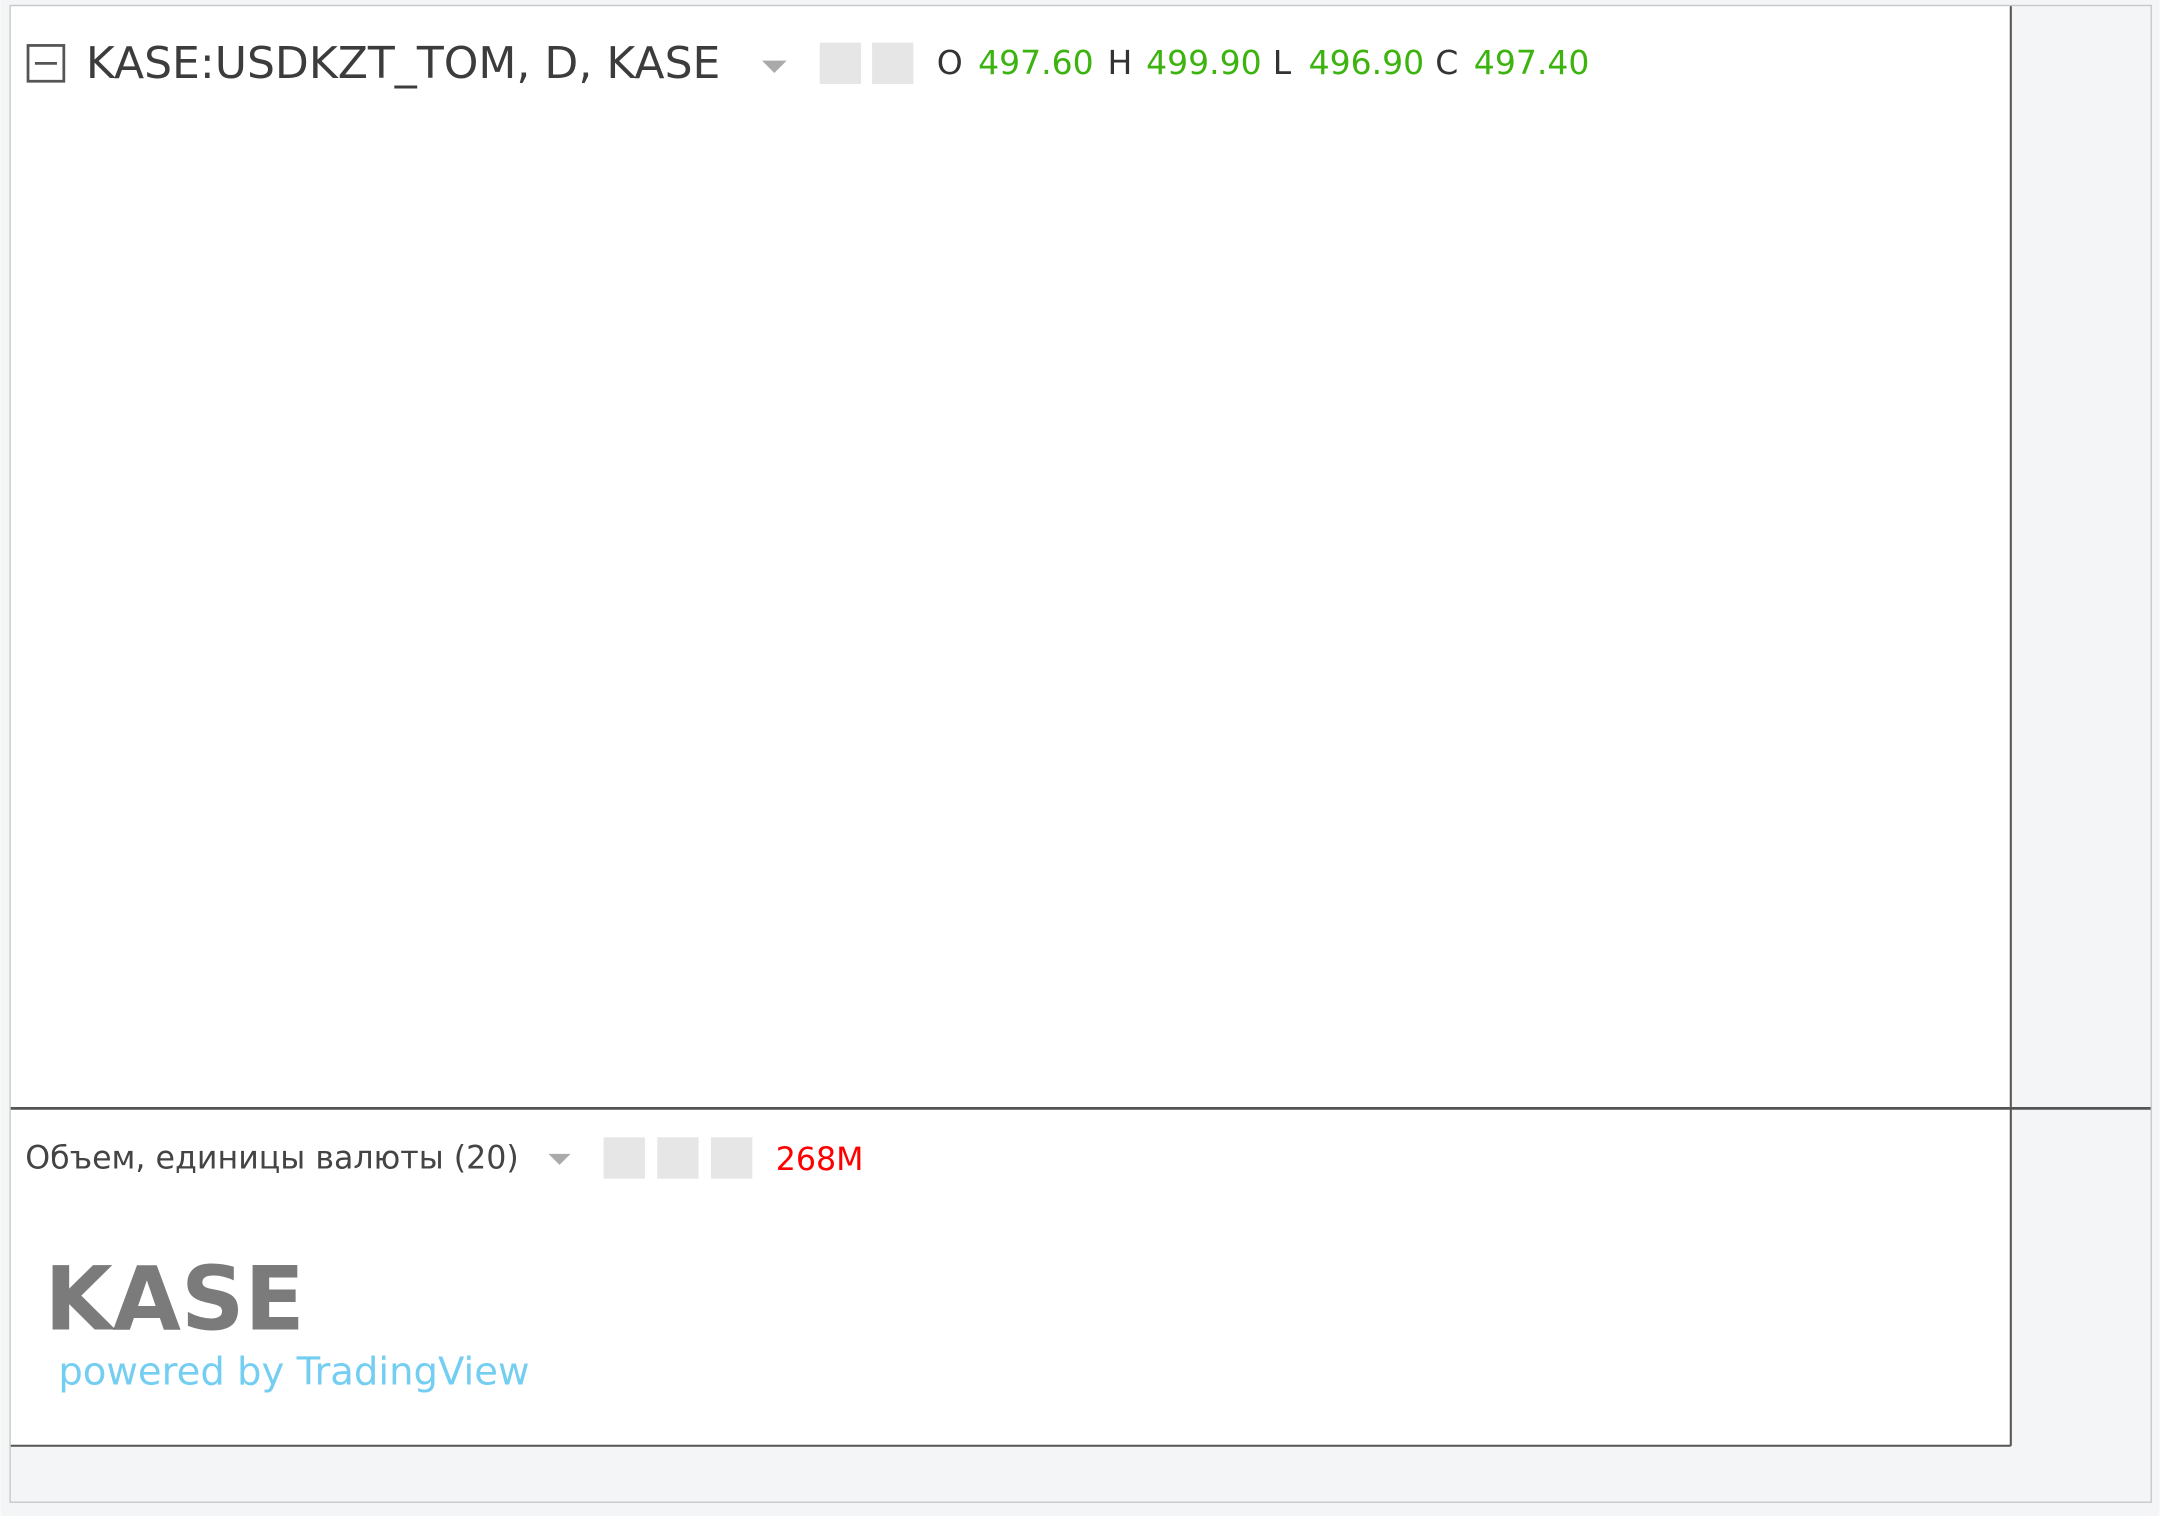 This screenshot has width=2160, height=1516. What do you see at coordinates (293, 1372) in the screenshot?
I see `watermark-text: powered by TradingView` at bounding box center [293, 1372].